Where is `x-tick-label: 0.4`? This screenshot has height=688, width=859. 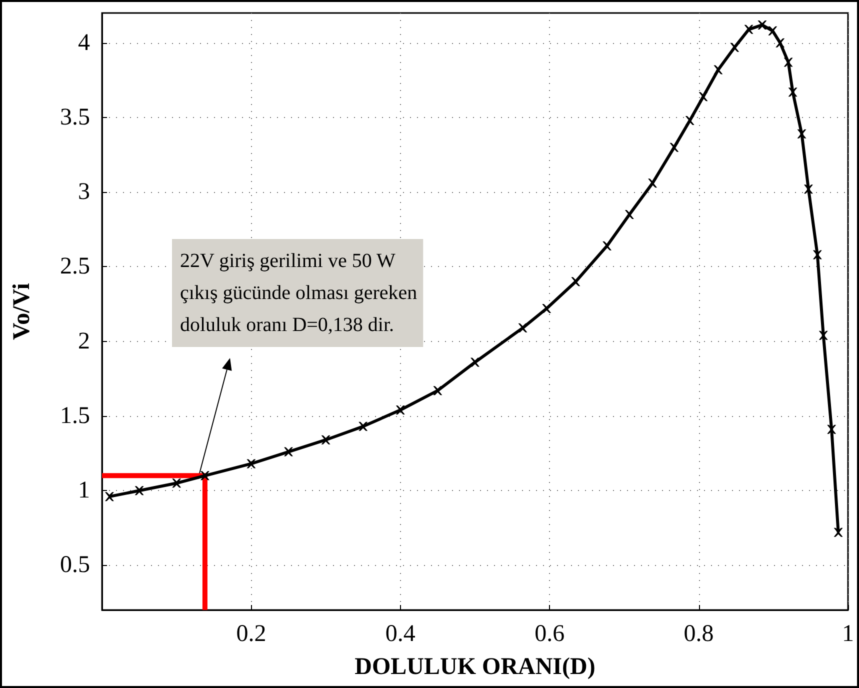 x-tick-label: 0.4 is located at coordinates (400, 634).